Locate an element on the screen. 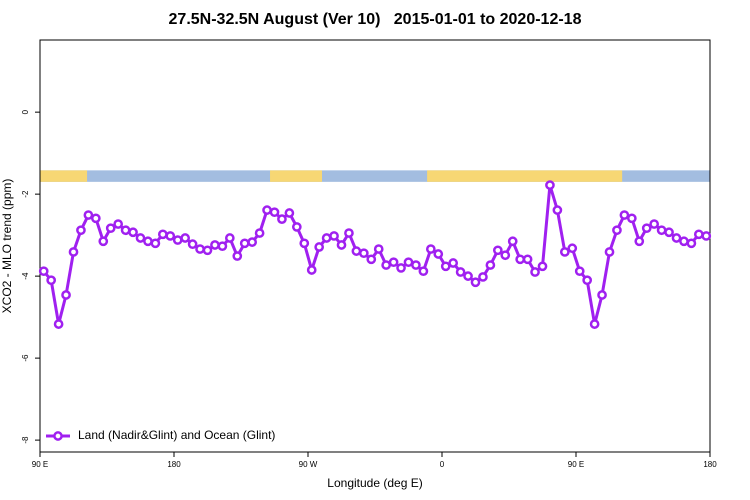 The height and width of the screenshot is (500, 750). x-tick-label: 0 is located at coordinates (442, 464).